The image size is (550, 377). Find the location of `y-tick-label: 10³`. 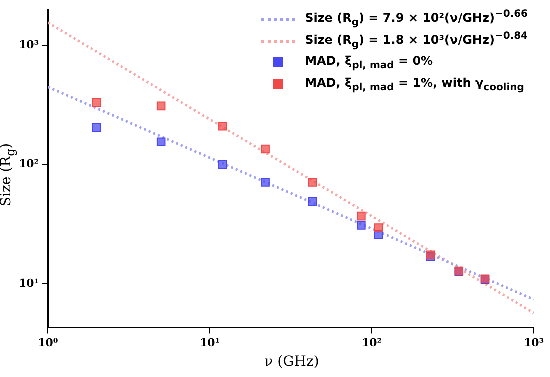

y-tick-label: 10³ is located at coordinates (29, 45).